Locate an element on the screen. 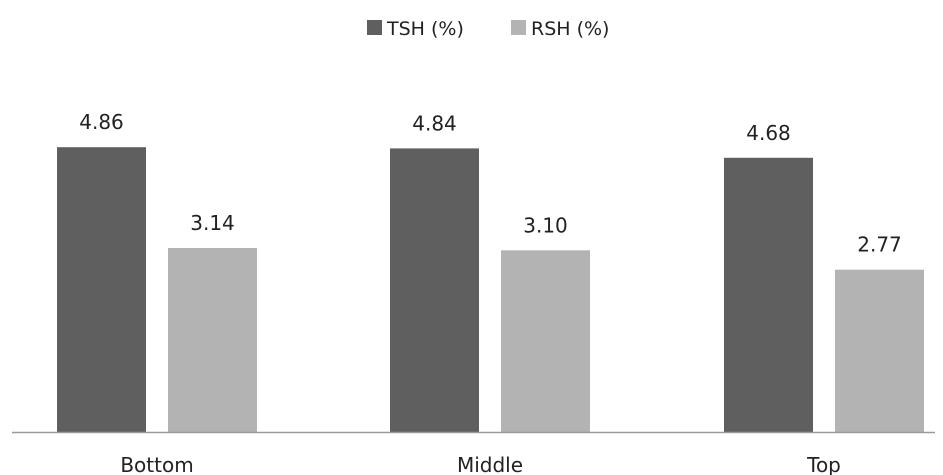  category-label-top: Top is located at coordinates (823, 464).